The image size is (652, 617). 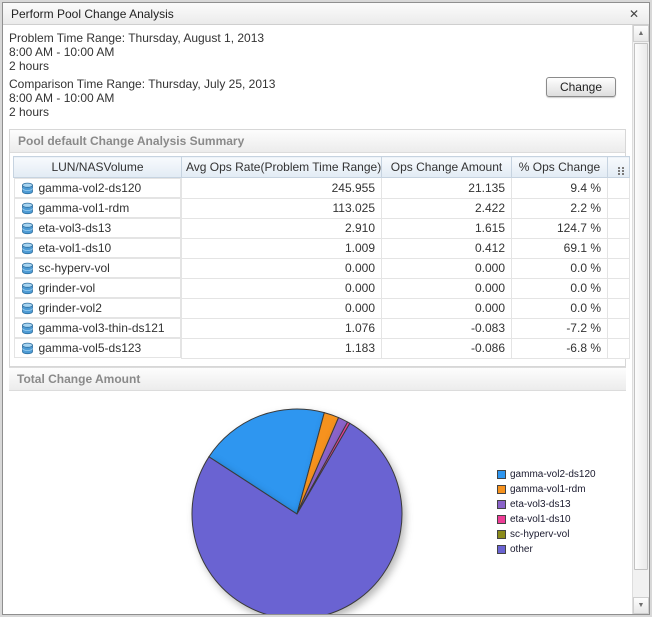 I want to click on table-row: grinder-vol2 0.000 0.000 0.0 %, so click(x=321, y=308).